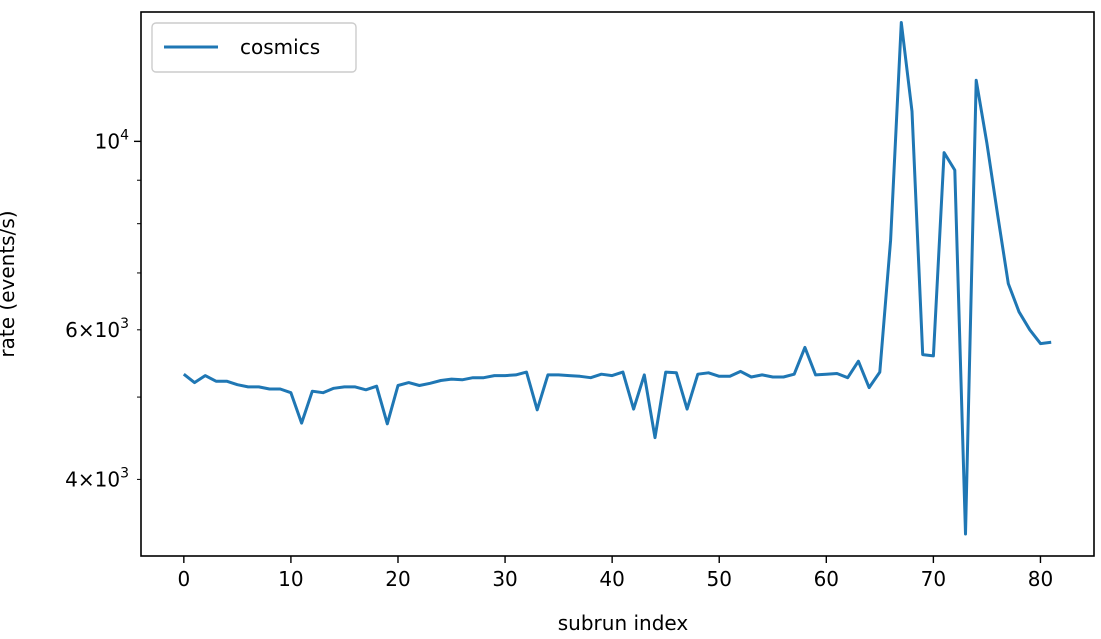  Describe the element at coordinates (290, 579) in the screenshot. I see `x-tick-label: 10` at that location.